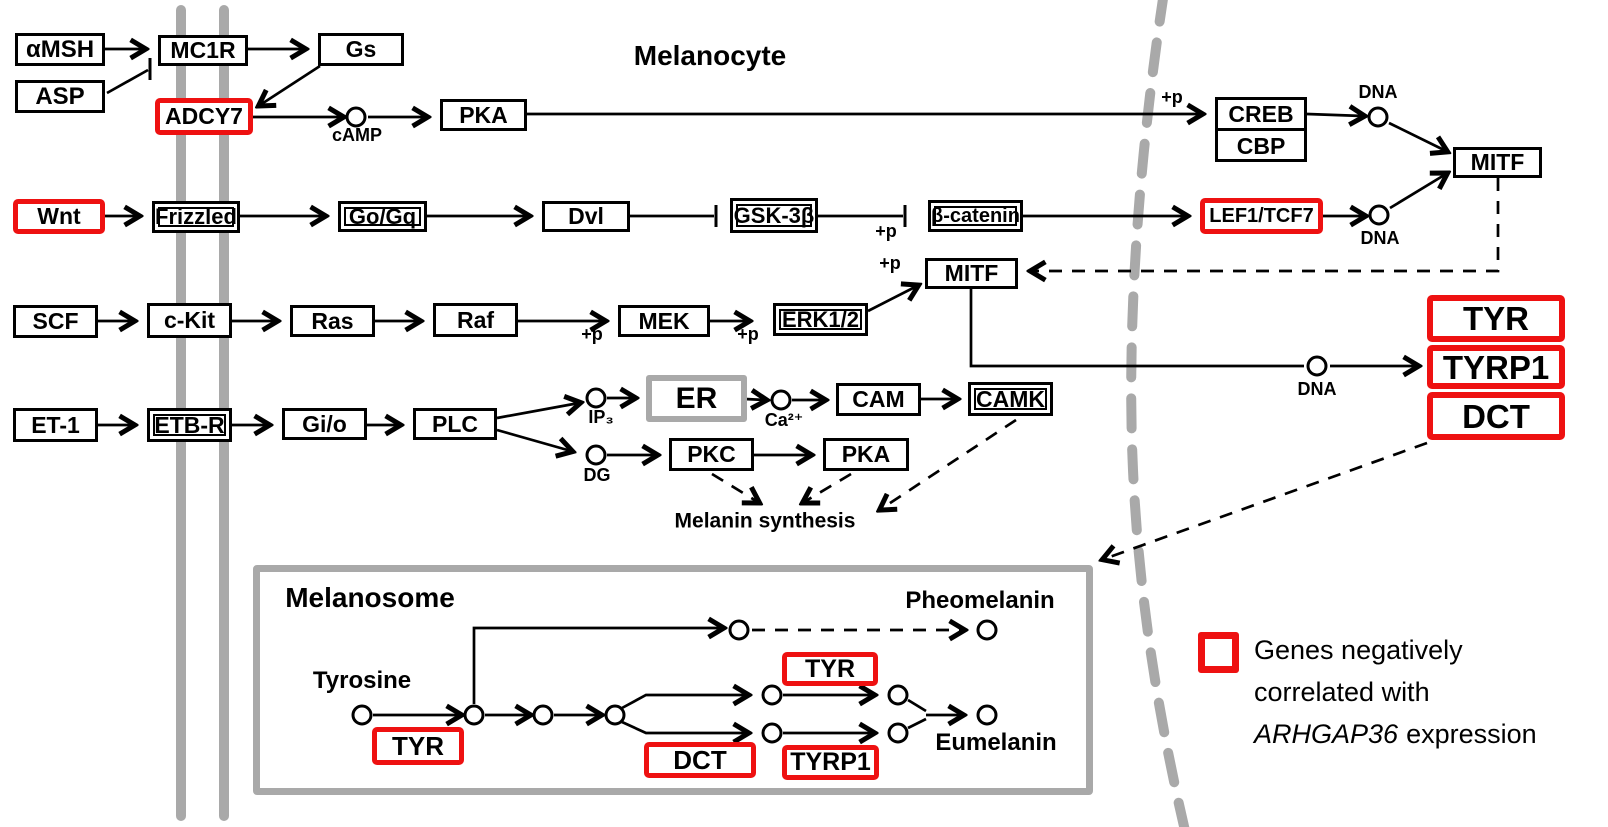  I want to click on melanosome-compartment, so click(673, 680).